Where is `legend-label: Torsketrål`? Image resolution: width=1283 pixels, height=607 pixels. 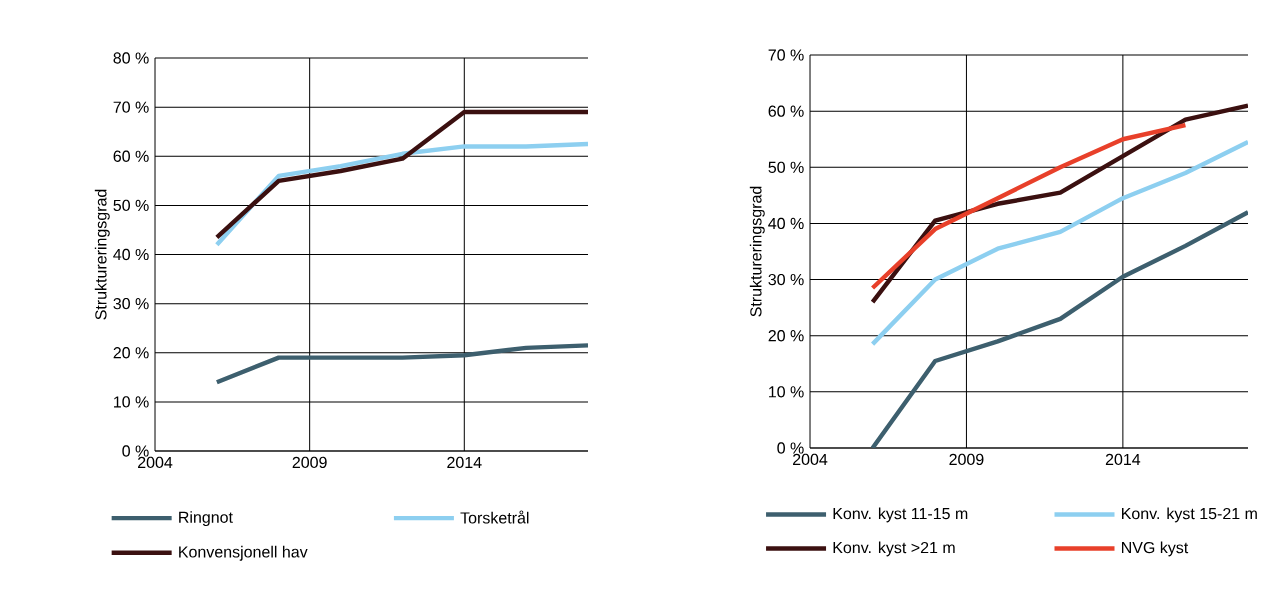
legend-label: Torsketrål is located at coordinates (494, 517).